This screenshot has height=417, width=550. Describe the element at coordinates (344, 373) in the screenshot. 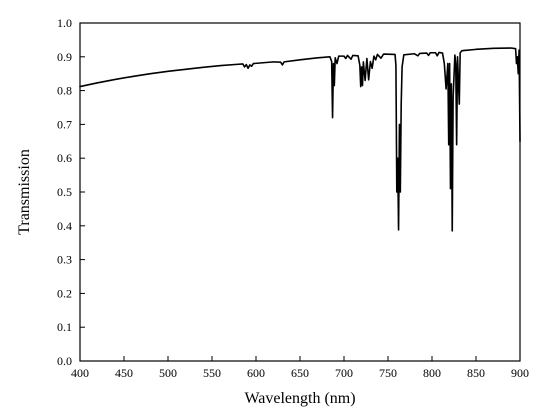

I see `x-tick-label: 700` at that location.